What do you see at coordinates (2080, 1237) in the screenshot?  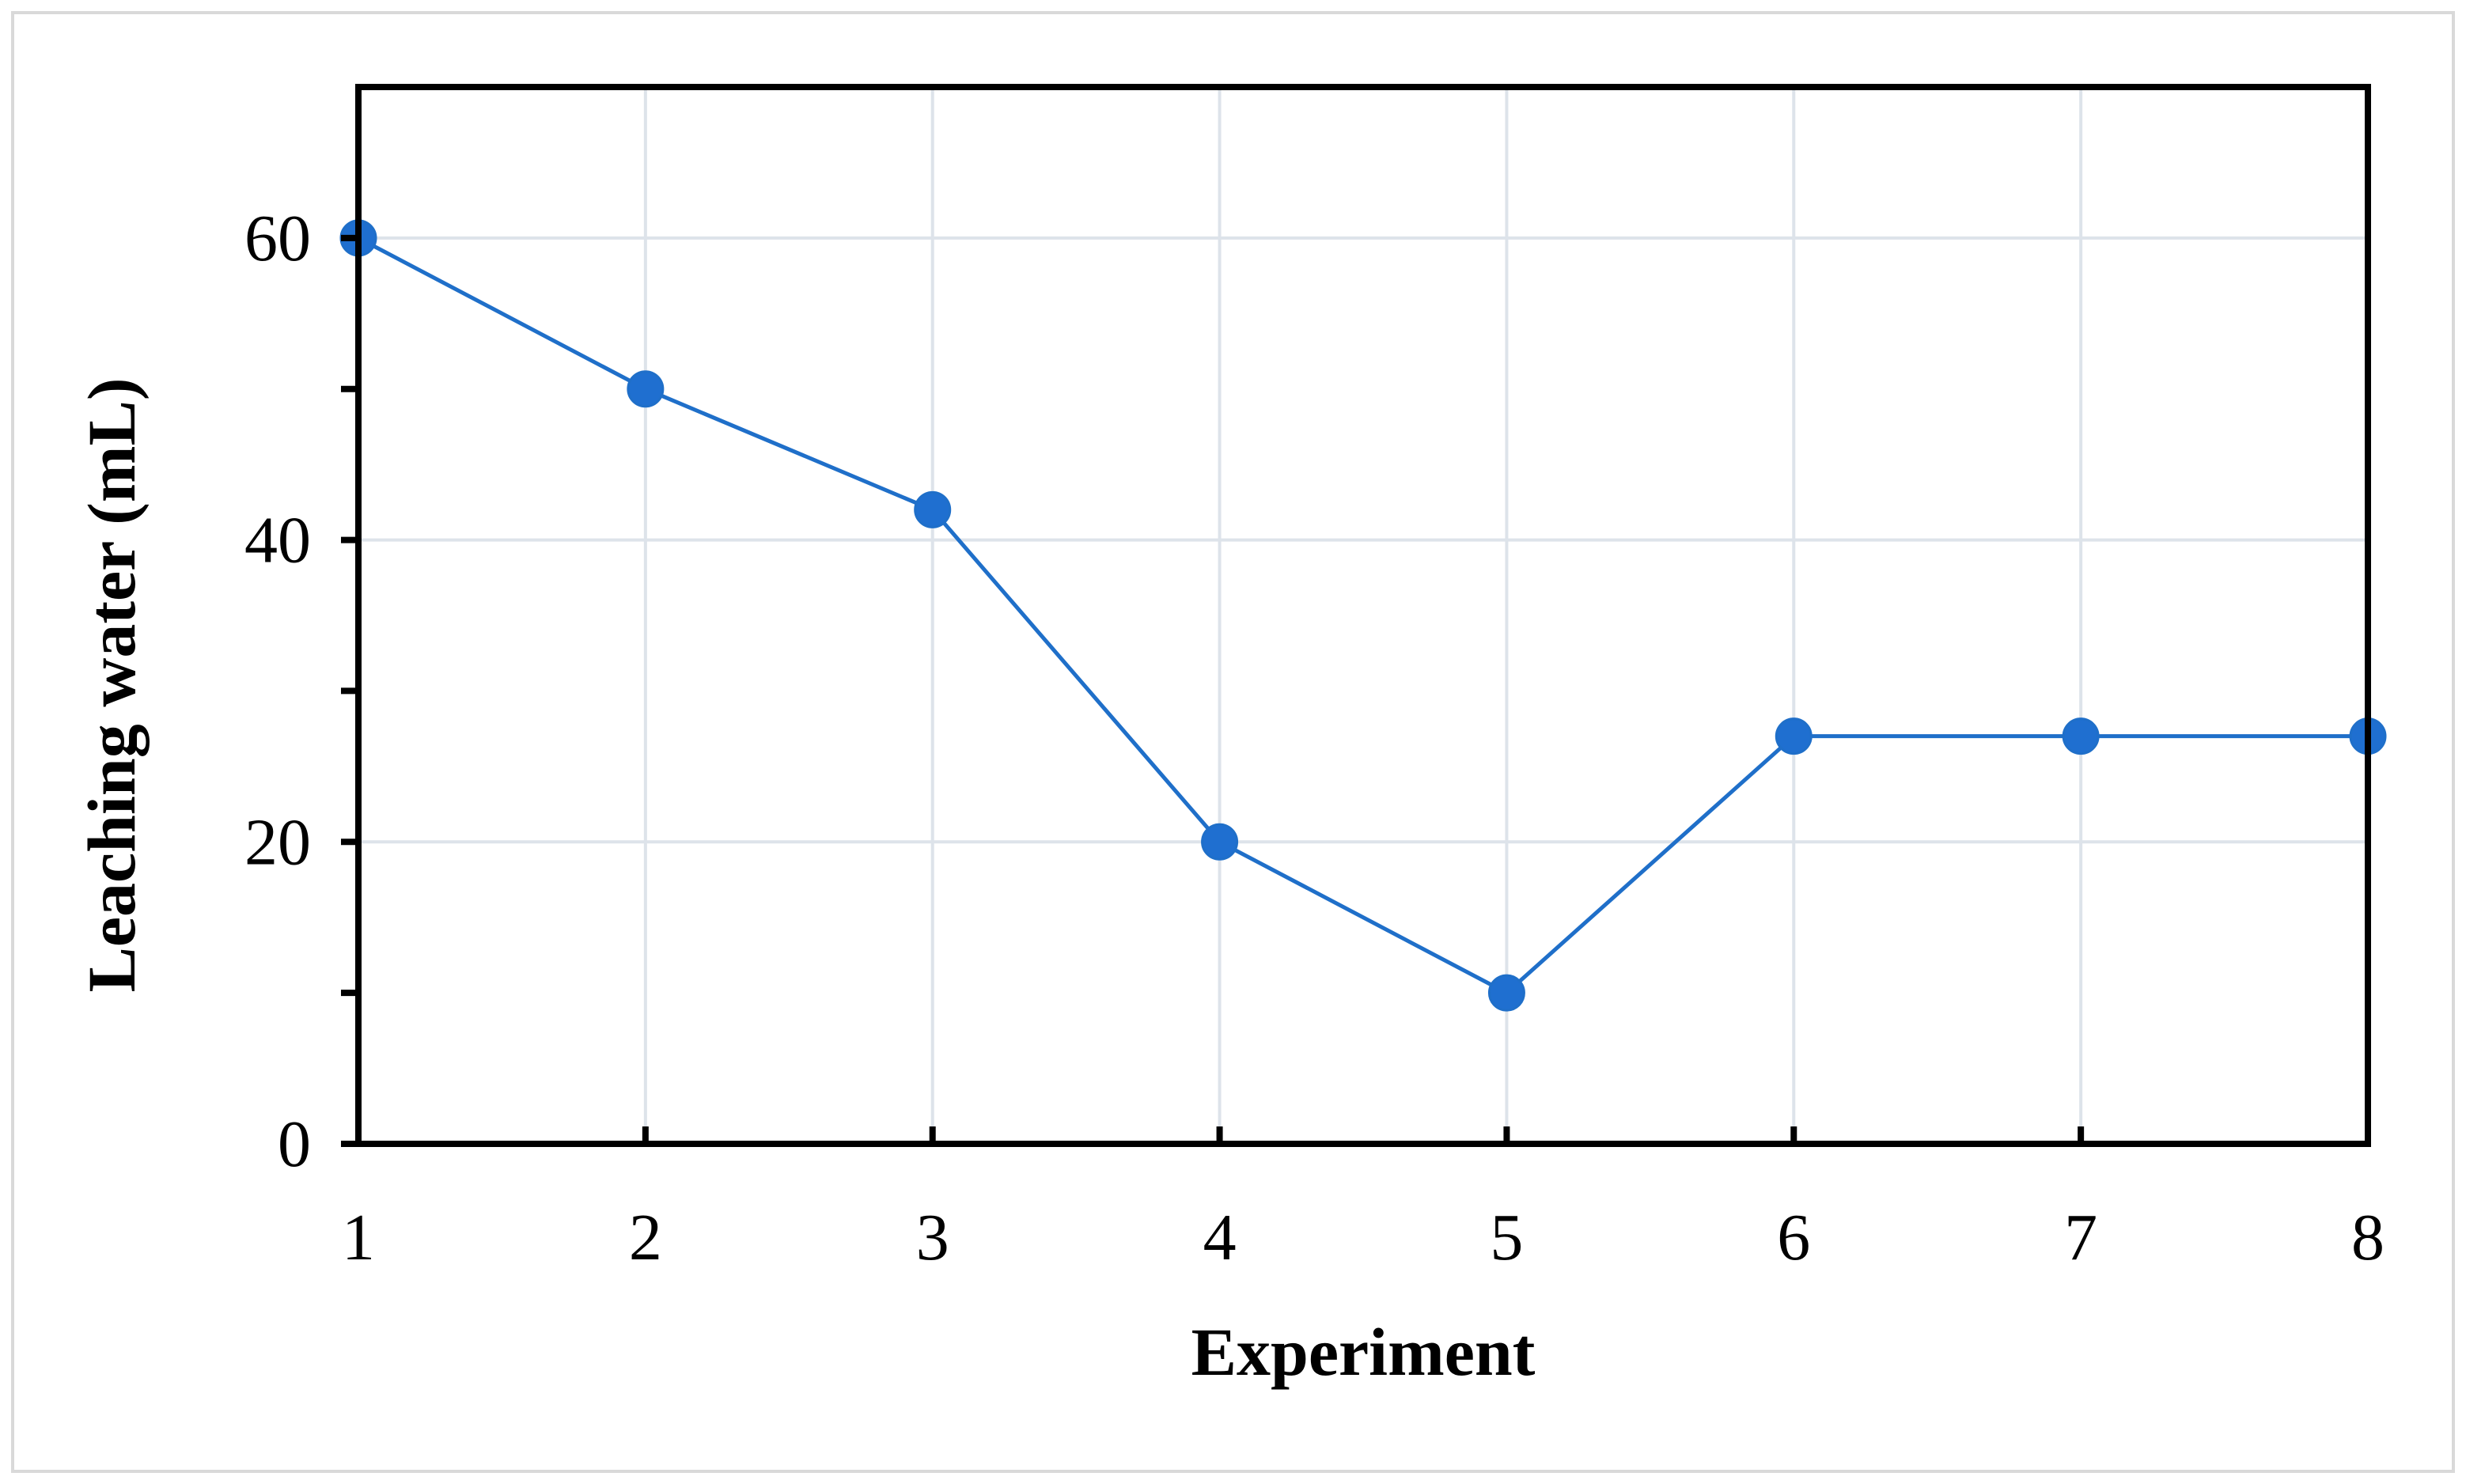 I see `x-tick-label: 7` at bounding box center [2080, 1237].